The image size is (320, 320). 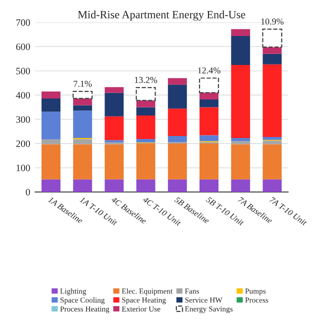 I want to click on y-tick-label: 300, so click(x=23, y=119).